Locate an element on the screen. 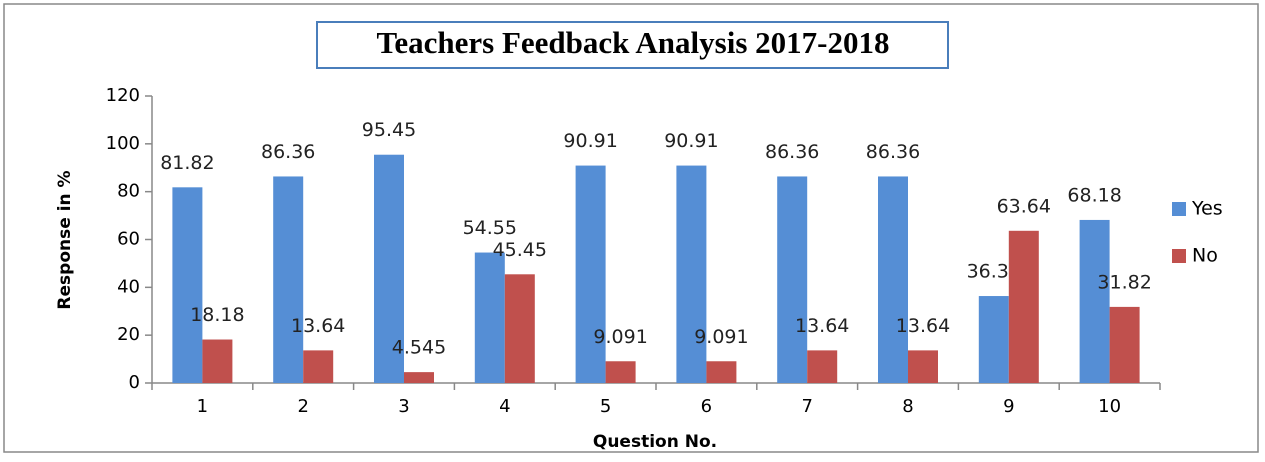  y-tick-label: 20 is located at coordinates (128, 334).